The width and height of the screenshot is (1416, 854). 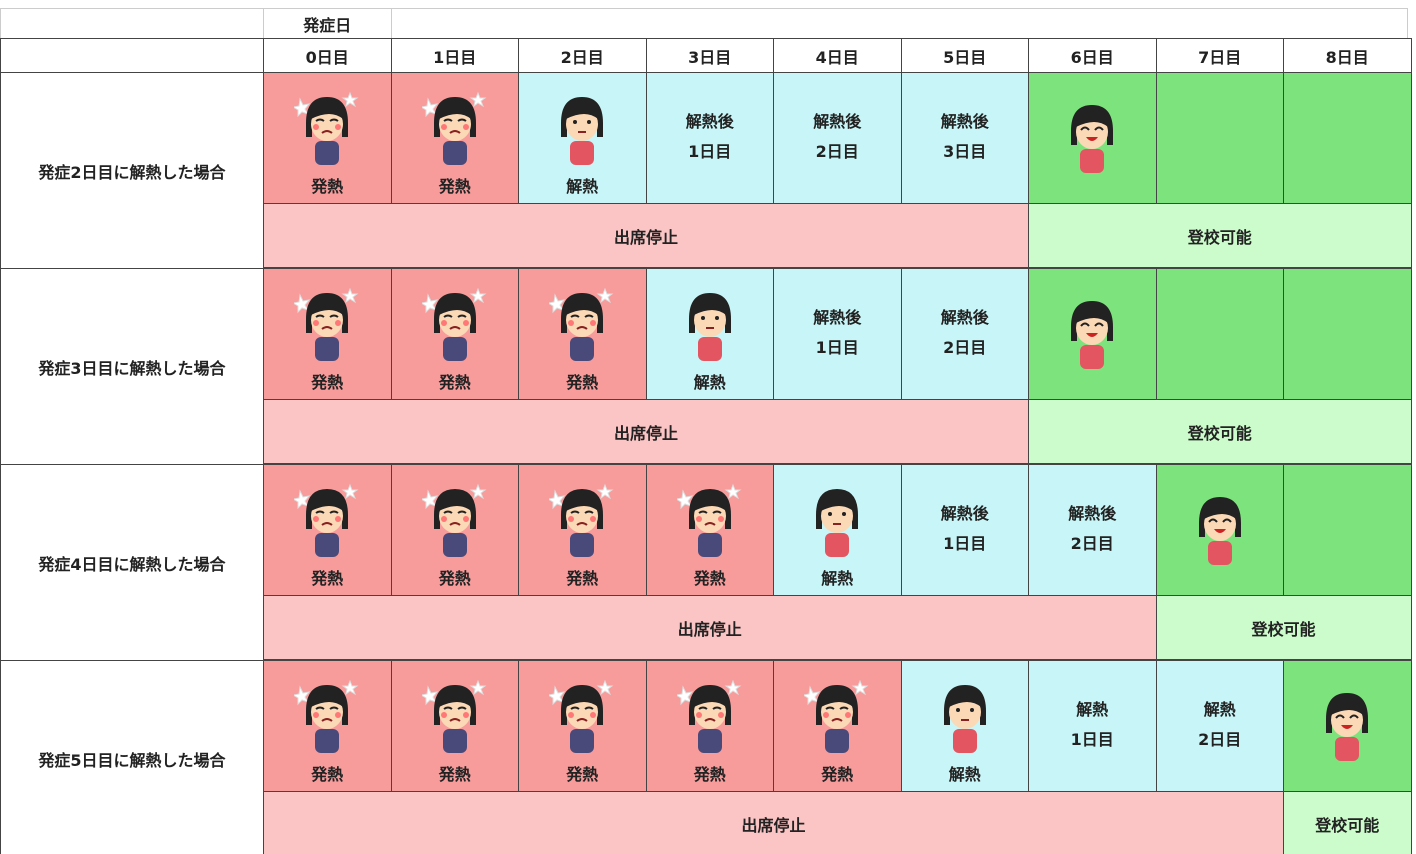 What do you see at coordinates (965, 137) in the screenshot?
I see `cell-text-block: 解熱後 3日目` at bounding box center [965, 137].